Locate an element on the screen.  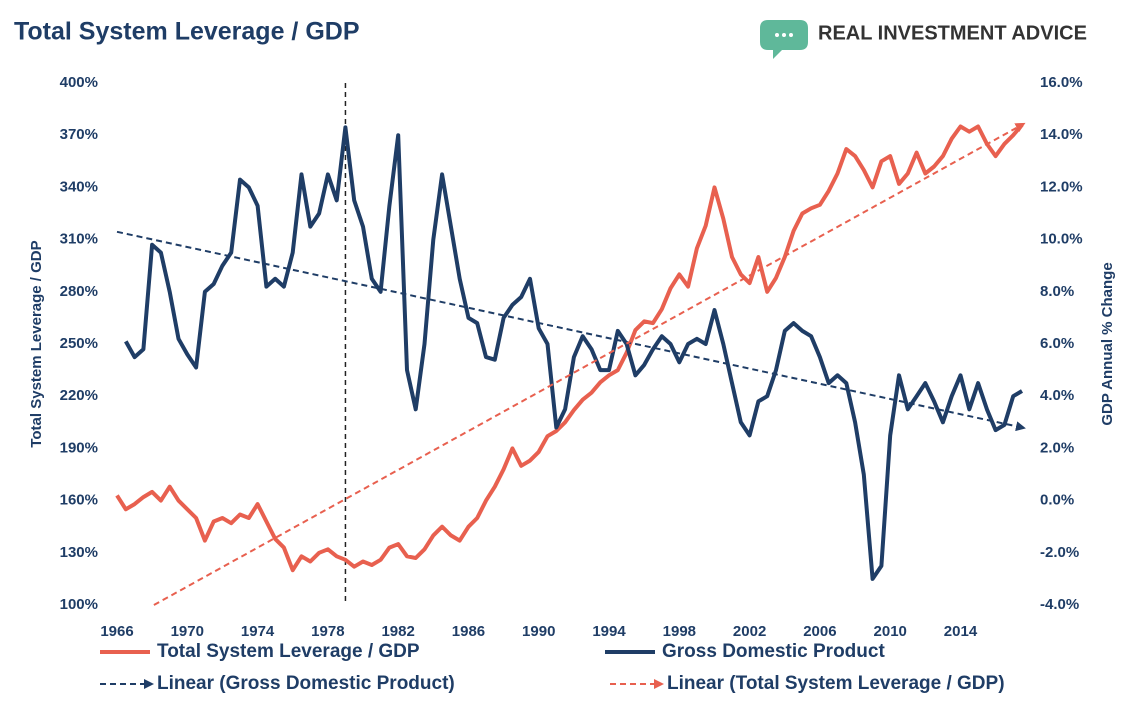
y-tick-label: 250% is located at coordinates (79, 343).